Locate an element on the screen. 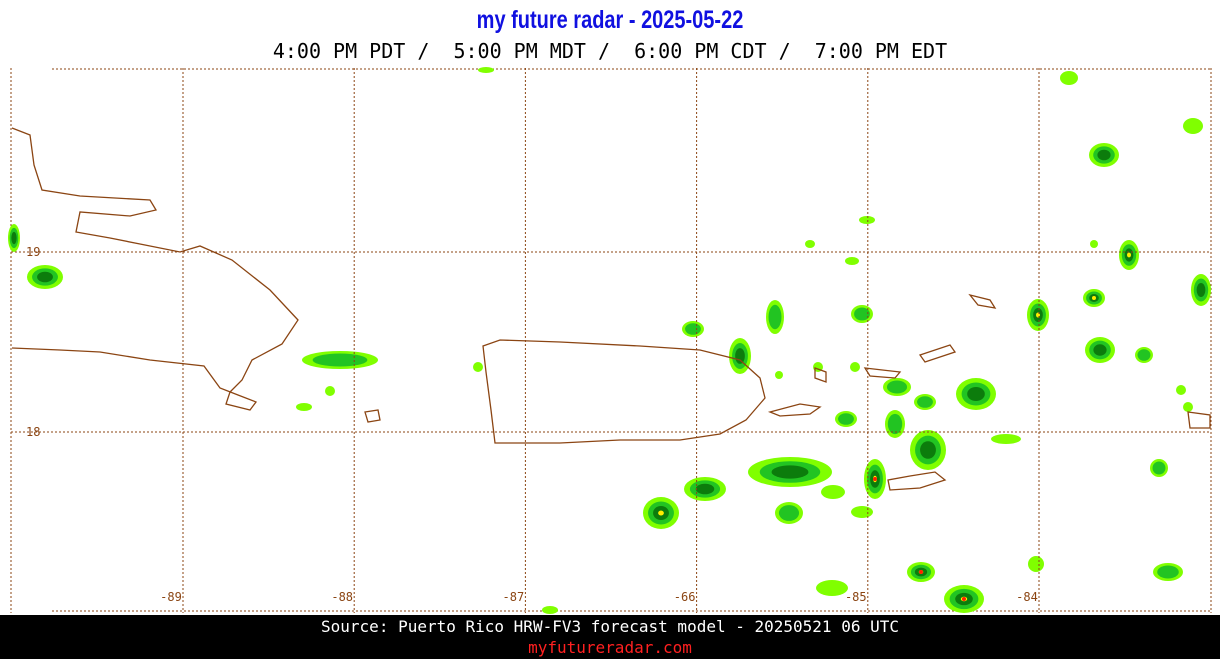 The image size is (1220, 659). site-link: myfutureradar.com is located at coordinates (610, 647).